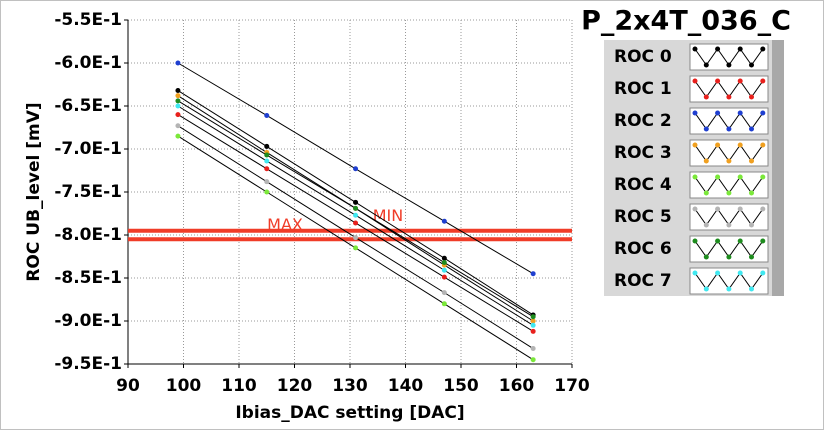 The height and width of the screenshot is (430, 824). Describe the element at coordinates (643, 281) in the screenshot. I see `legend-label: ROC 7` at that location.